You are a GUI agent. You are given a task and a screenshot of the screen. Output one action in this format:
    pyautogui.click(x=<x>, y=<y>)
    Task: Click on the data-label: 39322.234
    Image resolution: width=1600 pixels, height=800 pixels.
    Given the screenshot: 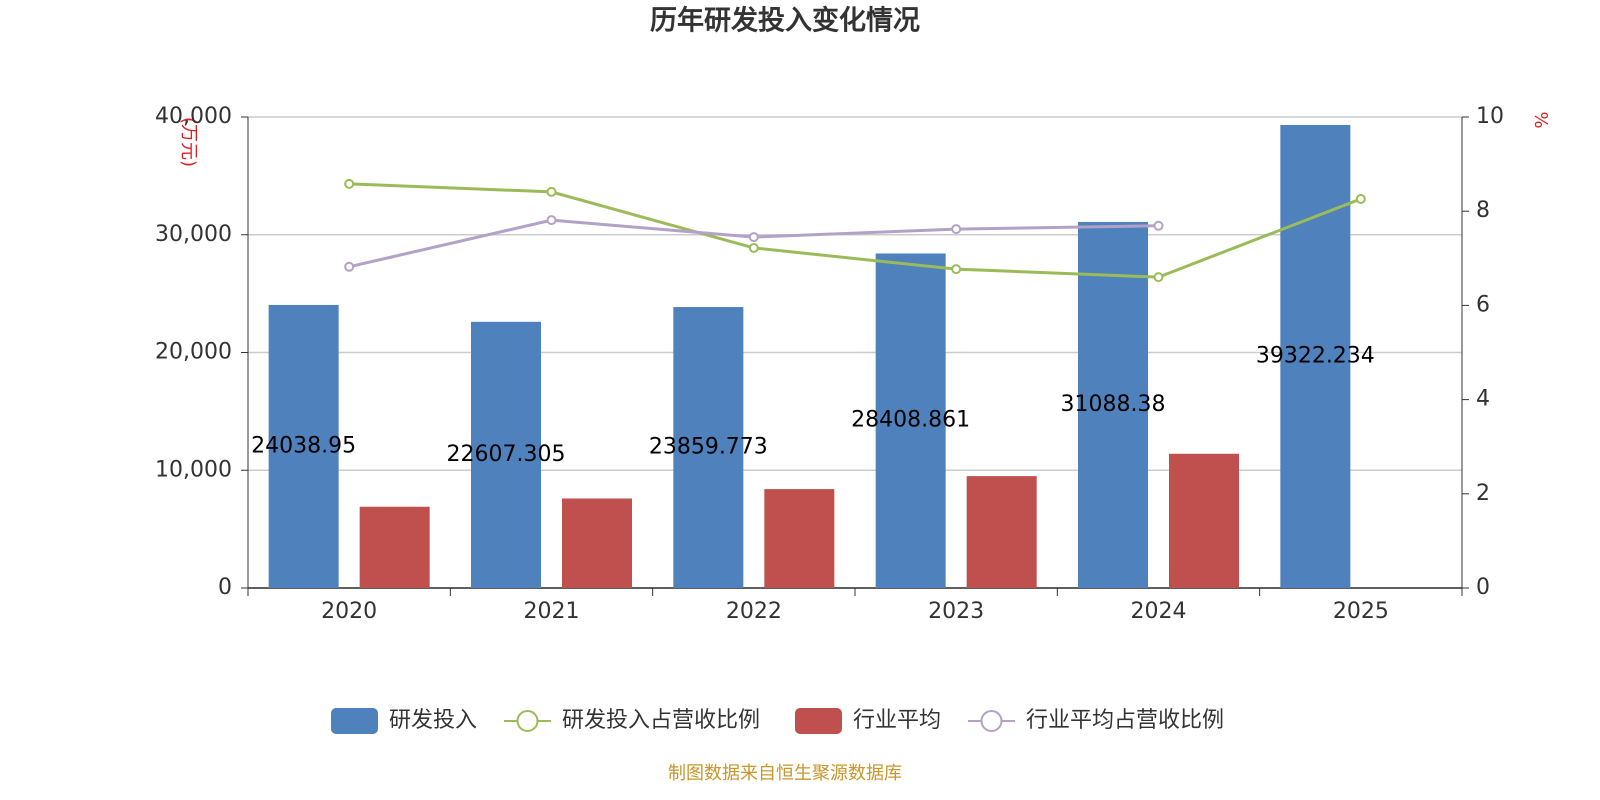 What is the action you would take?
    pyautogui.click(x=1315, y=355)
    